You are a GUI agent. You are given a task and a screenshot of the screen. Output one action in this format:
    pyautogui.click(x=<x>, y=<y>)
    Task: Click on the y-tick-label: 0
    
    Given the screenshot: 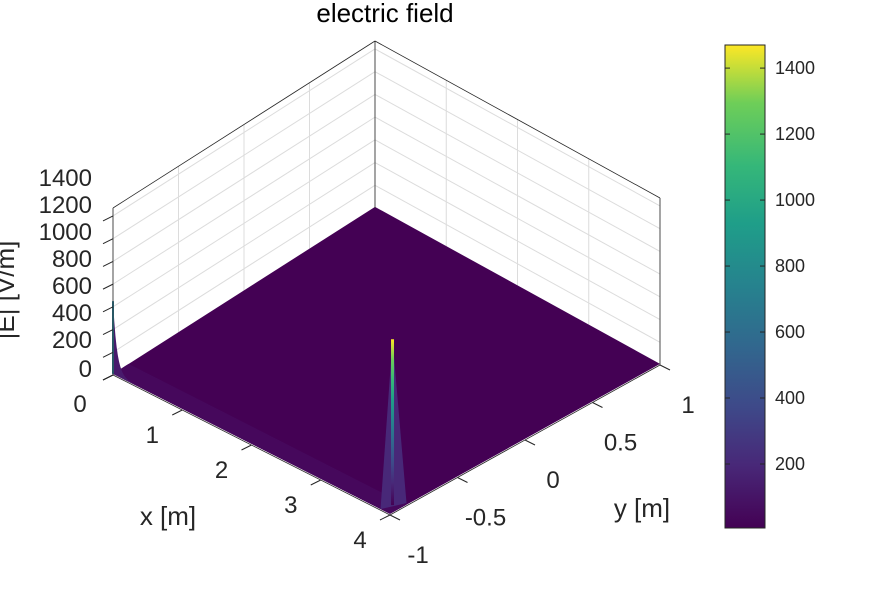 What is the action you would take?
    pyautogui.click(x=552, y=480)
    